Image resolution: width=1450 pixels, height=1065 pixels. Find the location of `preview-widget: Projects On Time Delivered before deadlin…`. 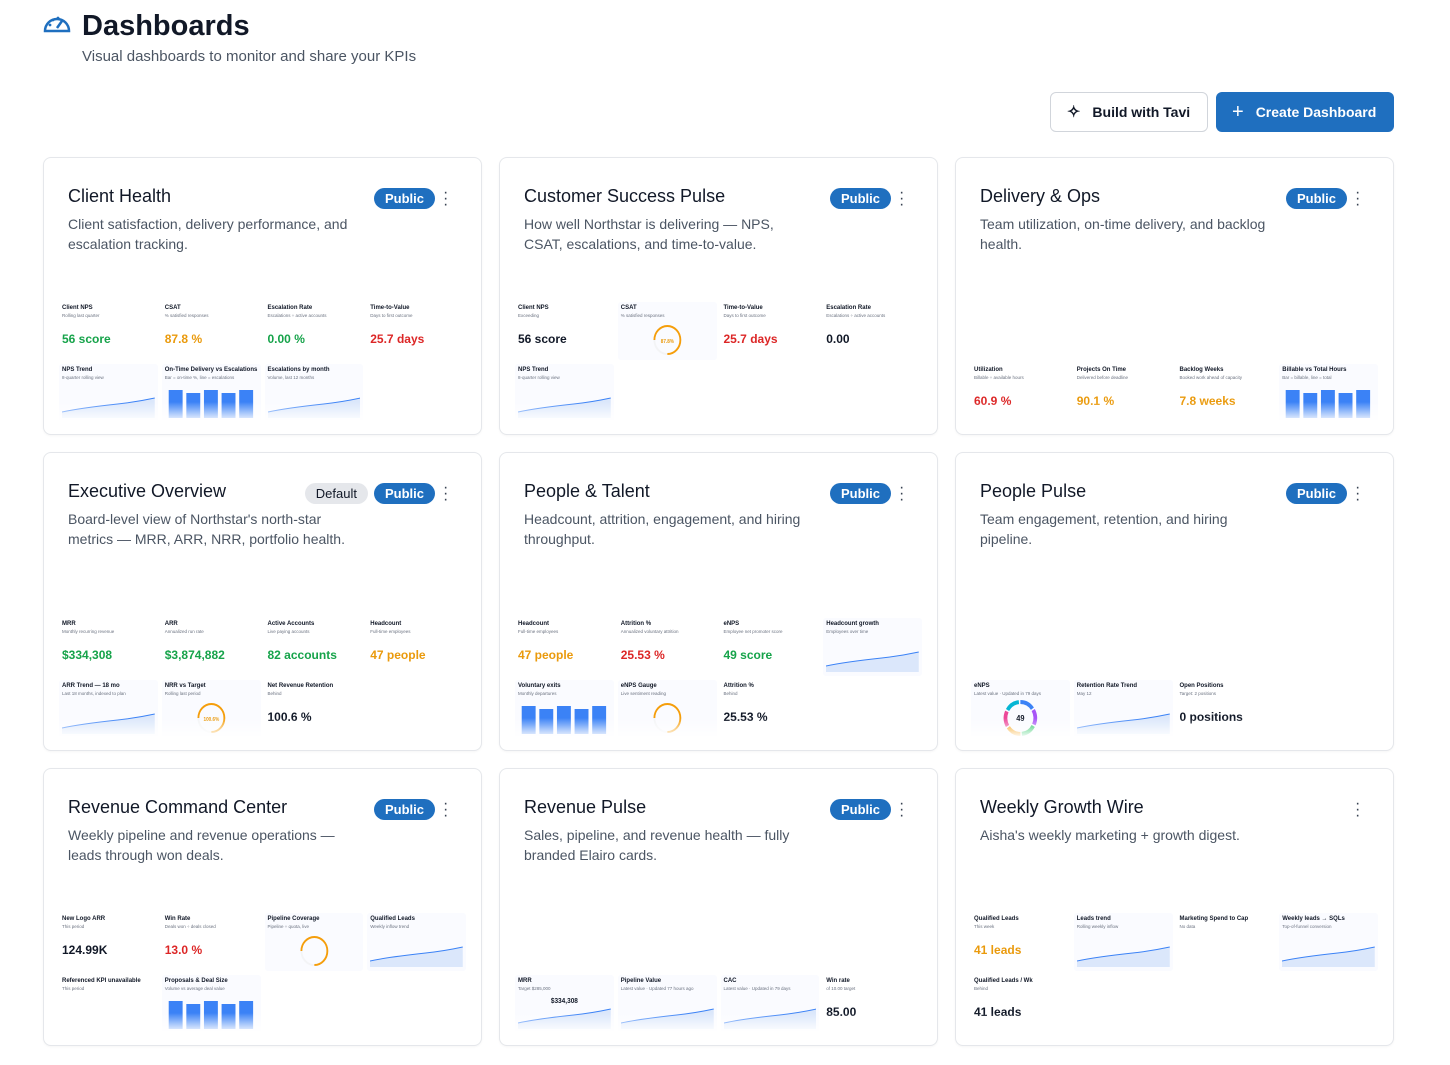

preview-widget: Projects On Time Delivered before deadlin… is located at coordinates (1123, 393).